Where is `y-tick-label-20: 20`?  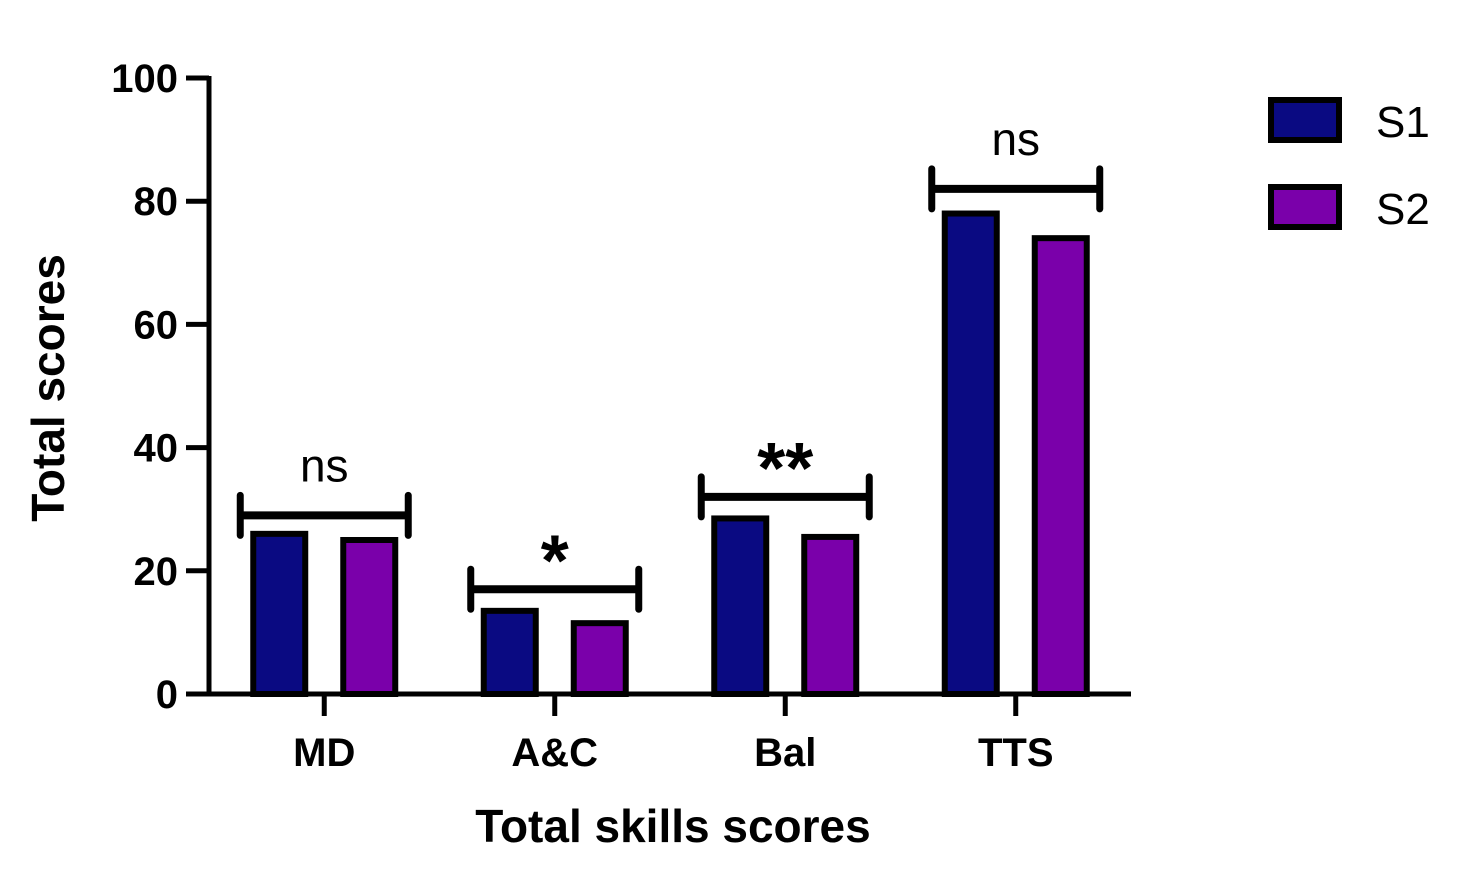 y-tick-label-20: 20 is located at coordinates (156, 572).